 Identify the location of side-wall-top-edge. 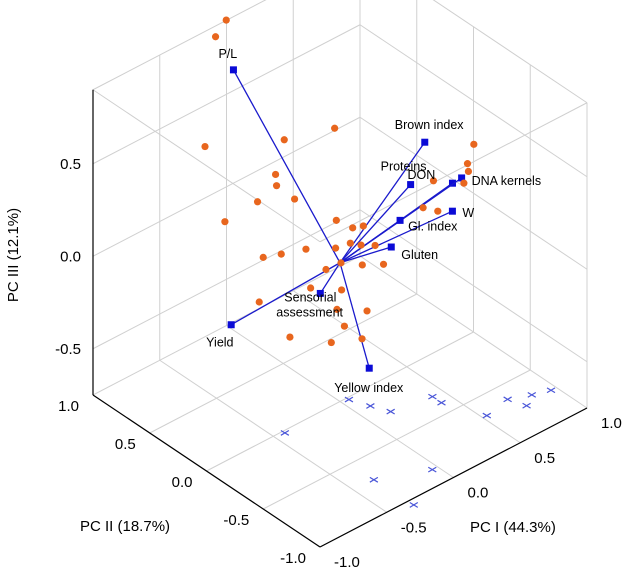
(510, 52).